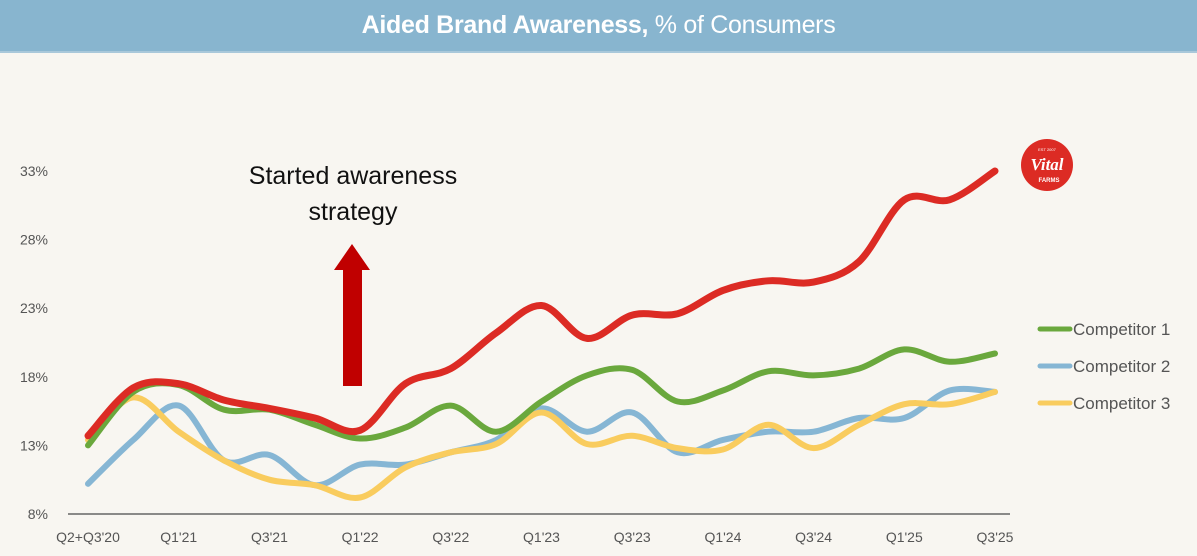 The height and width of the screenshot is (556, 1197). I want to click on chart-title-bold: Aided Brand Awareness,, so click(505, 25).